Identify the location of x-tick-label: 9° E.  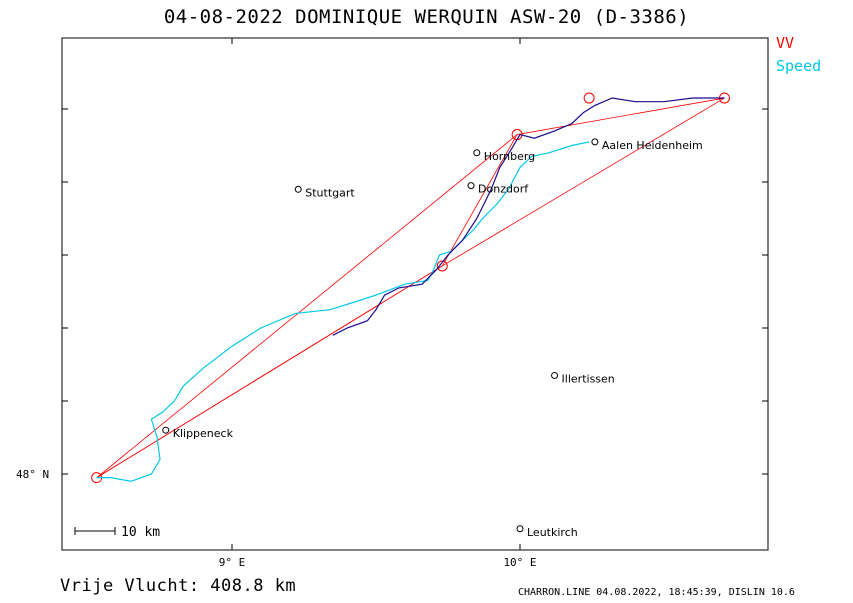
(232, 562).